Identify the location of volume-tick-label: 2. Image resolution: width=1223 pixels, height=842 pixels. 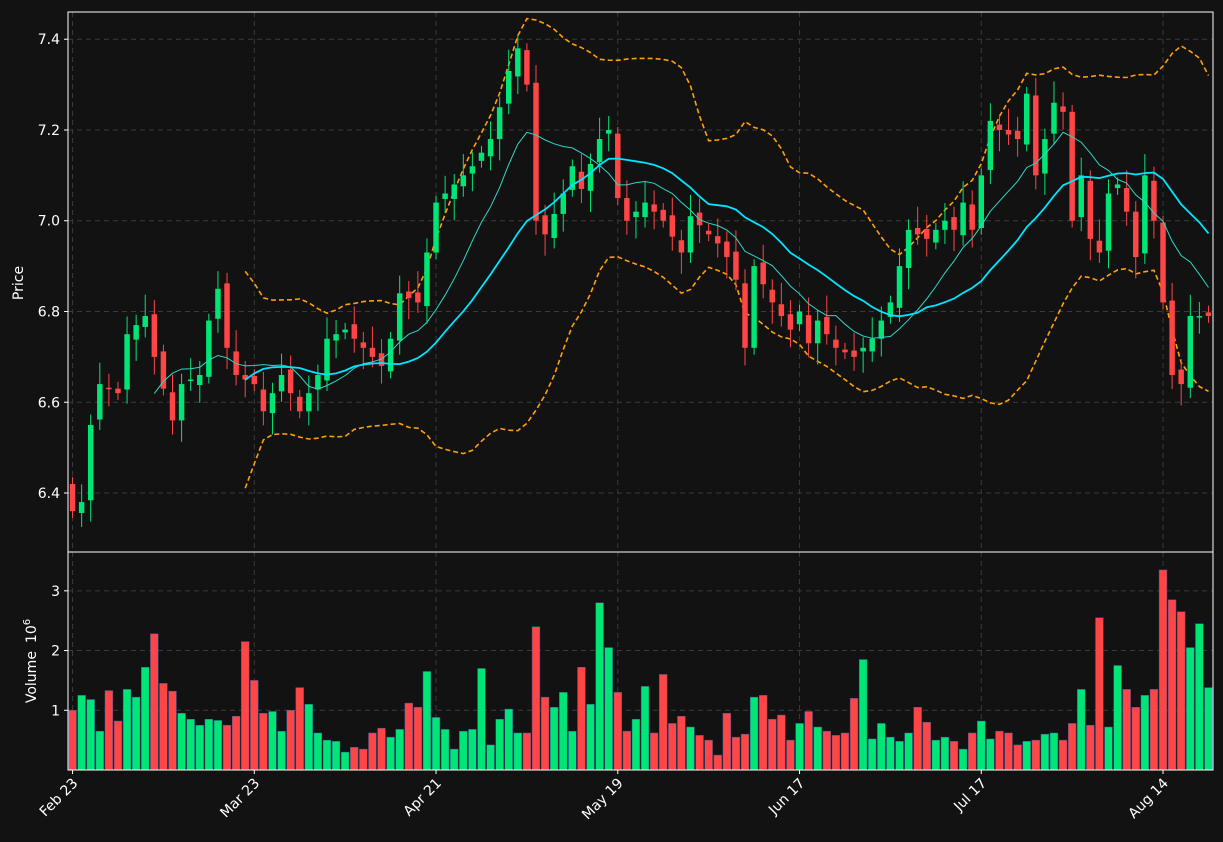
(55, 652).